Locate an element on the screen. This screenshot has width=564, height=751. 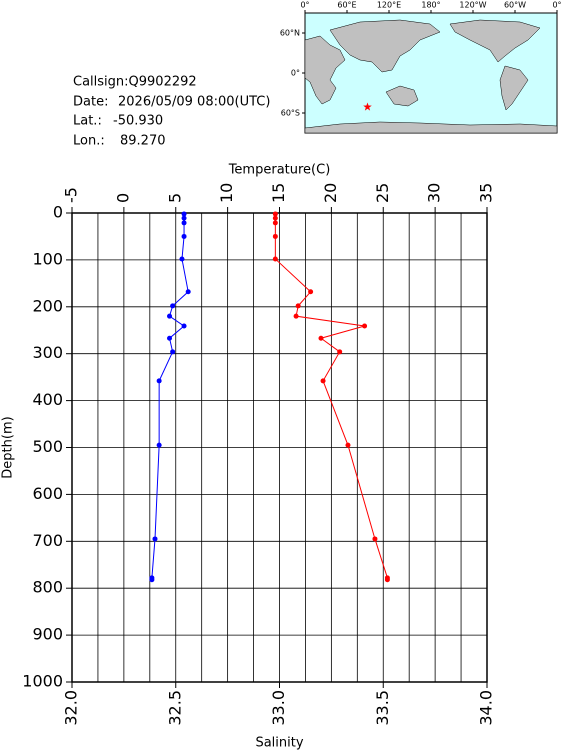
callsign: Callsign:Q9902292 is located at coordinates (135, 82).